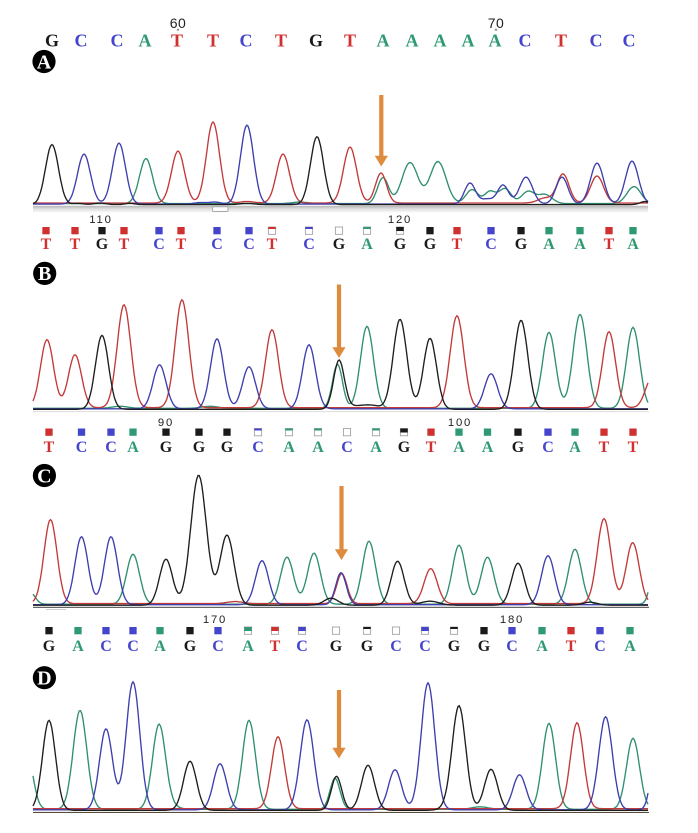 The width and height of the screenshot is (698, 833). Describe the element at coordinates (44, 274) in the screenshot. I see `svg-text: B` at that location.